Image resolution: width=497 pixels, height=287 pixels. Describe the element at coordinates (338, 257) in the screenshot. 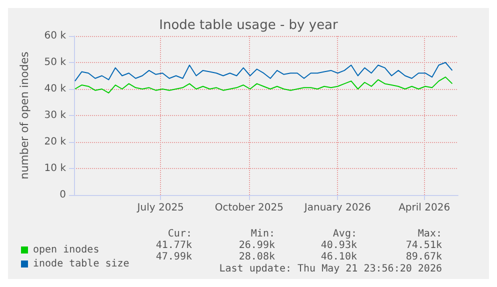

I see `text: 46.10k` at that location.